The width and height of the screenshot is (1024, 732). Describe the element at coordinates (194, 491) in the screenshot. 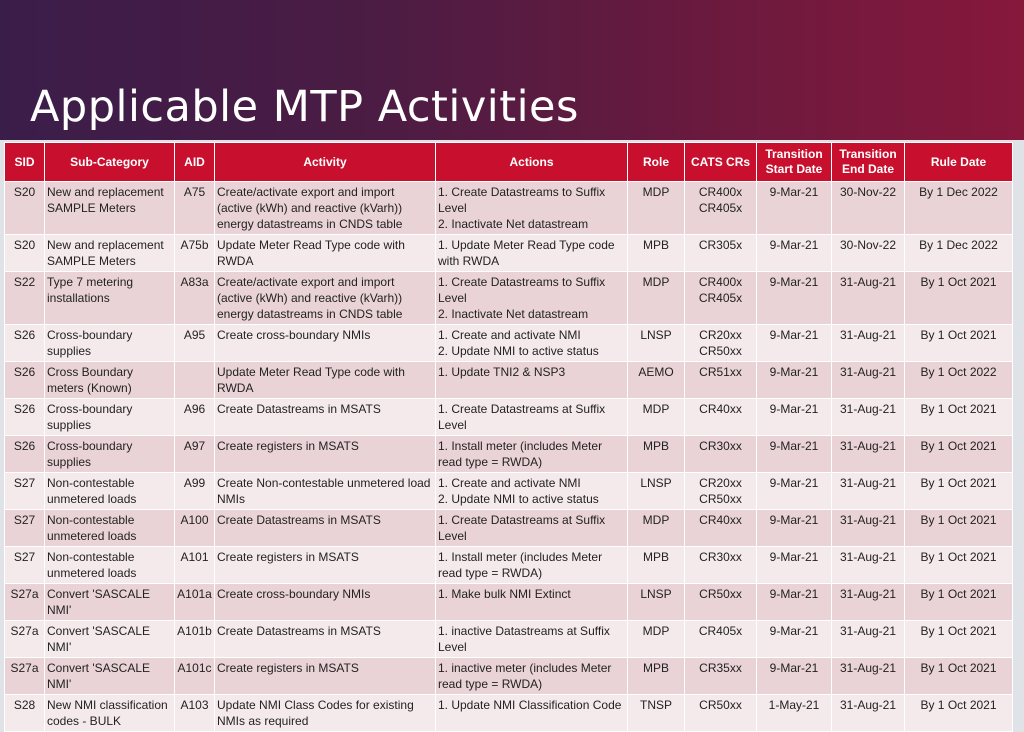

I see `cell-aid: A99` at that location.